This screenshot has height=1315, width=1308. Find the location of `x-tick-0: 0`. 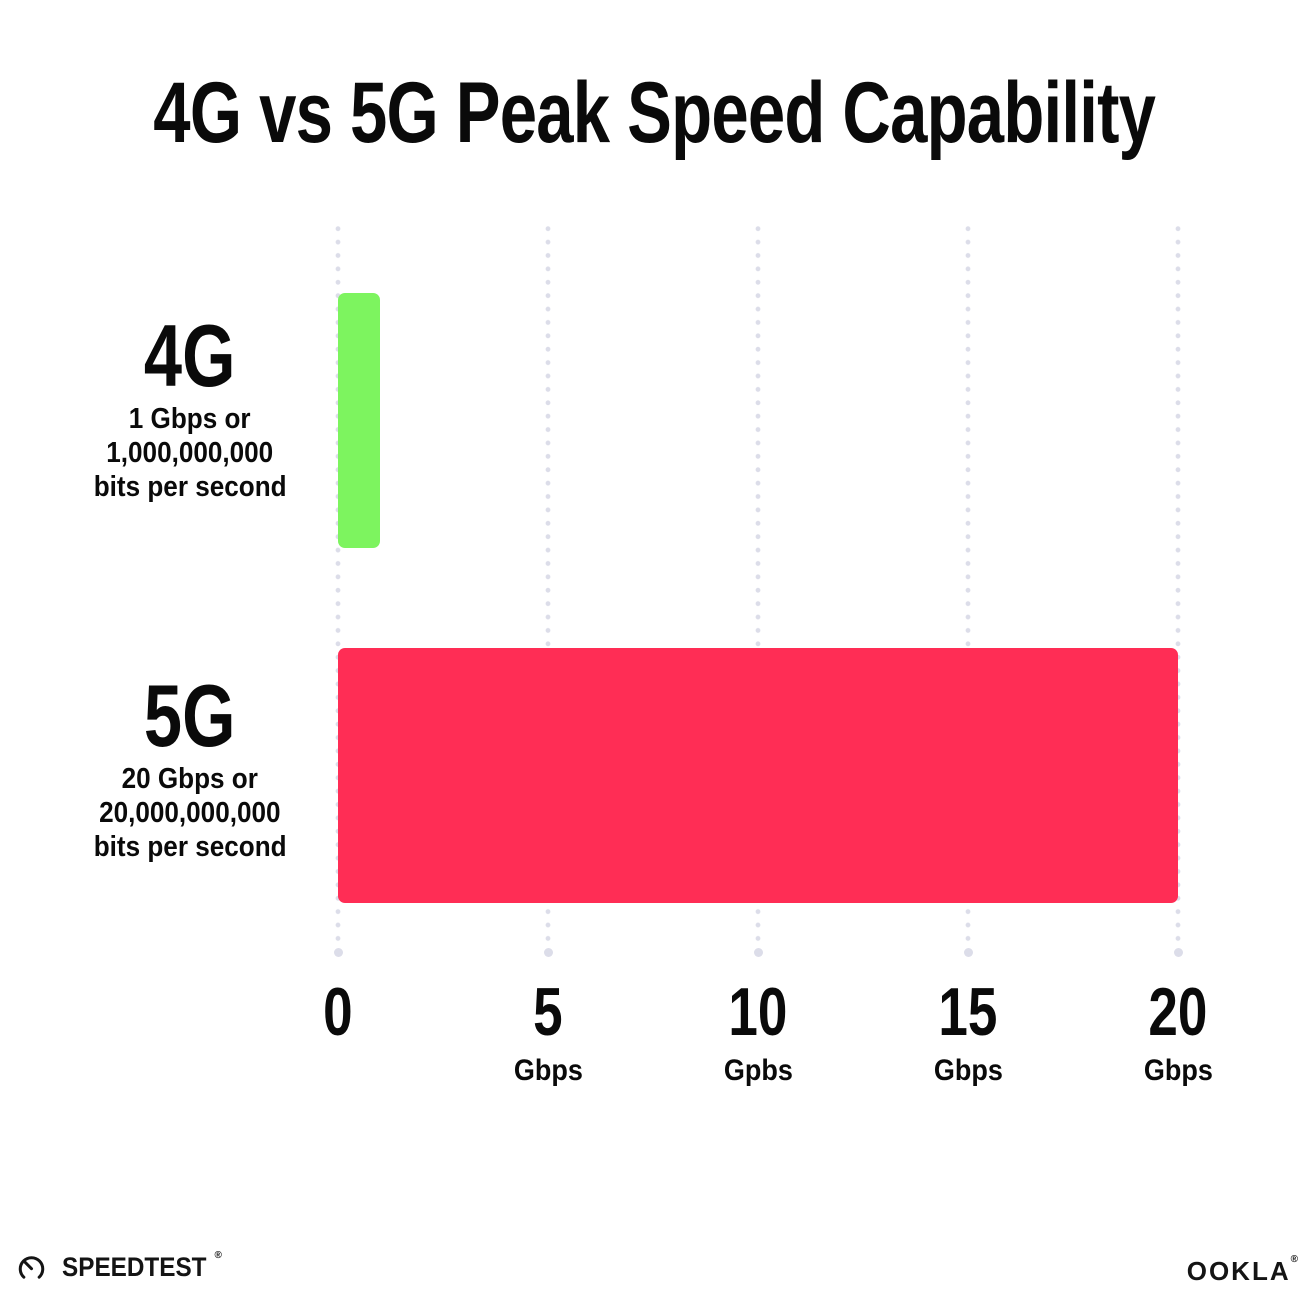

x-tick-0: 0 is located at coordinates (338, 1032).